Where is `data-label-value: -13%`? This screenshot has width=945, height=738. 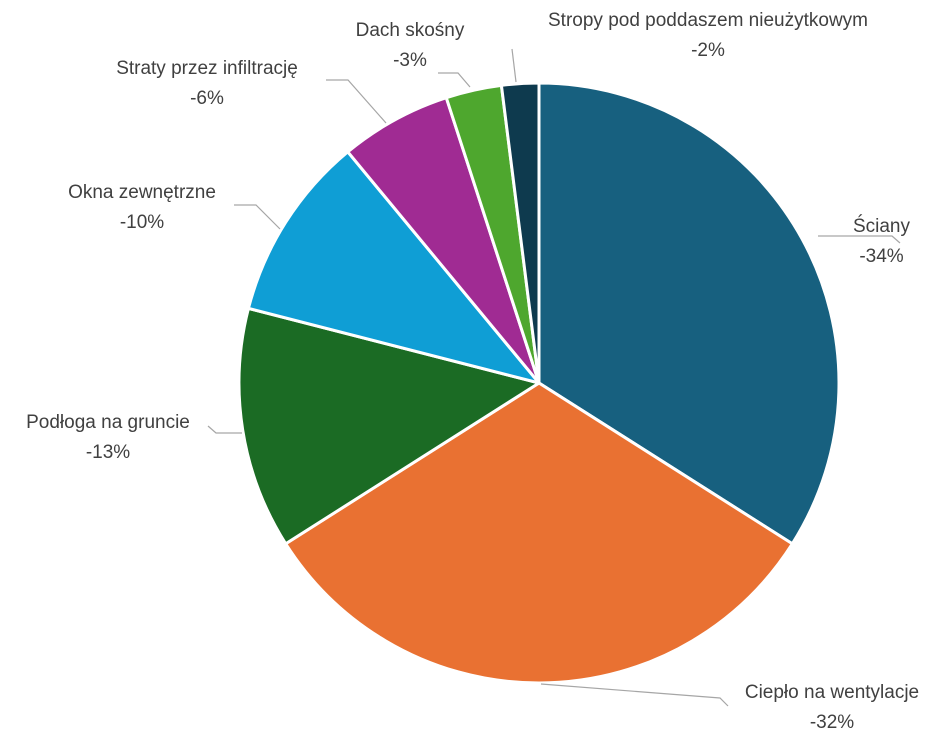 data-label-value: -13% is located at coordinates (108, 452).